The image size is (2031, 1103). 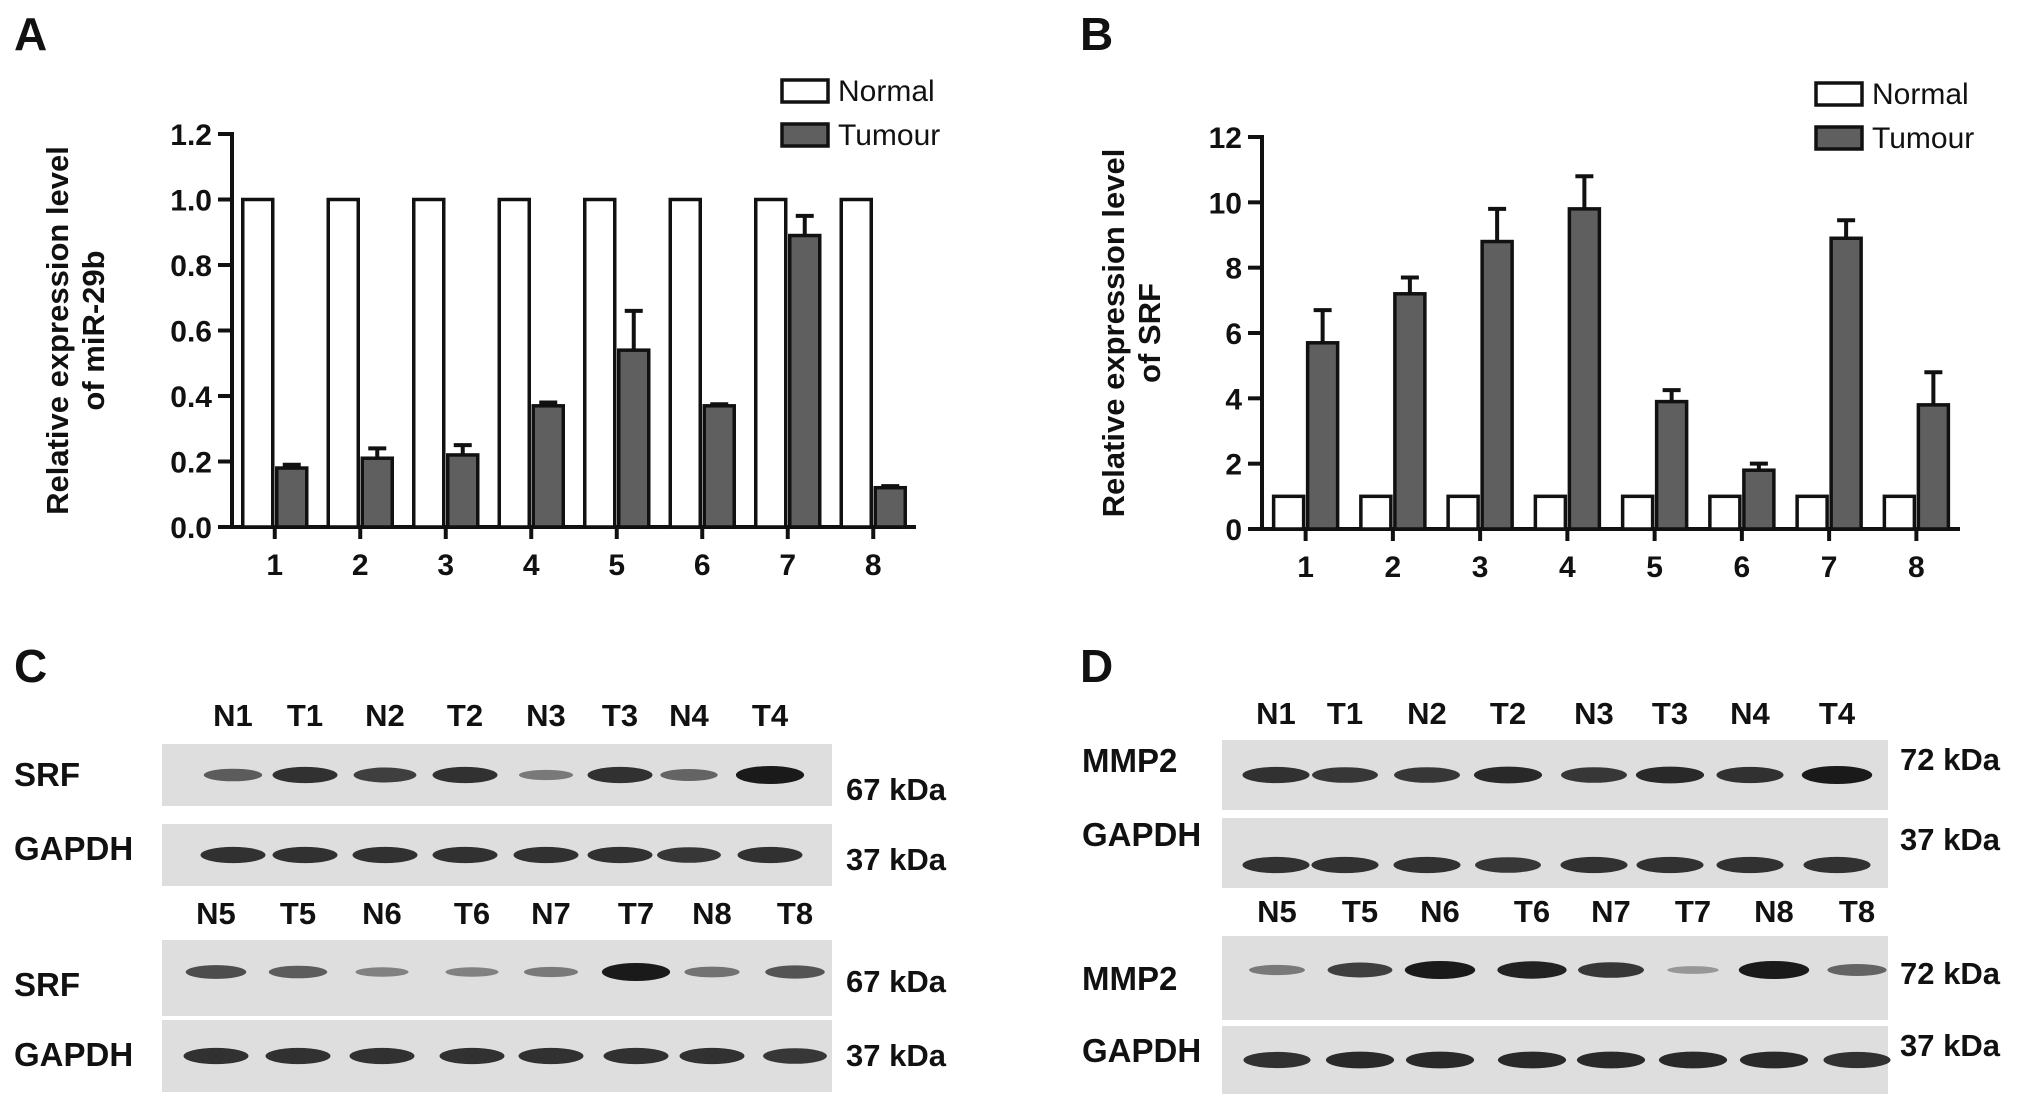 I want to click on lane-label: T1, so click(x=1345, y=713).